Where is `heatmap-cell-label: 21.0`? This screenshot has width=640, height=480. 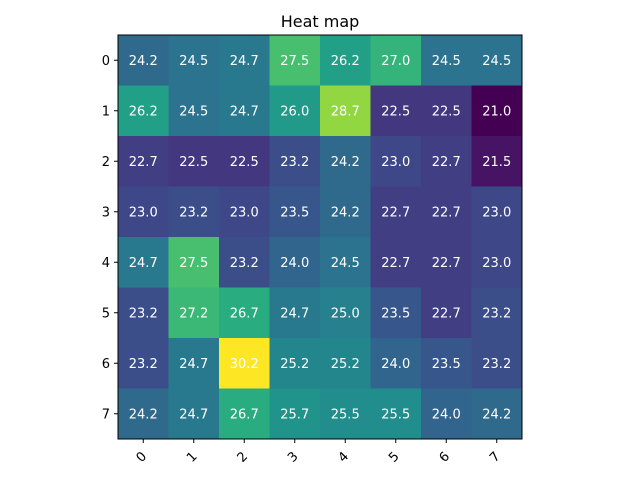
heatmap-cell-label: 21.0 is located at coordinates (496, 111).